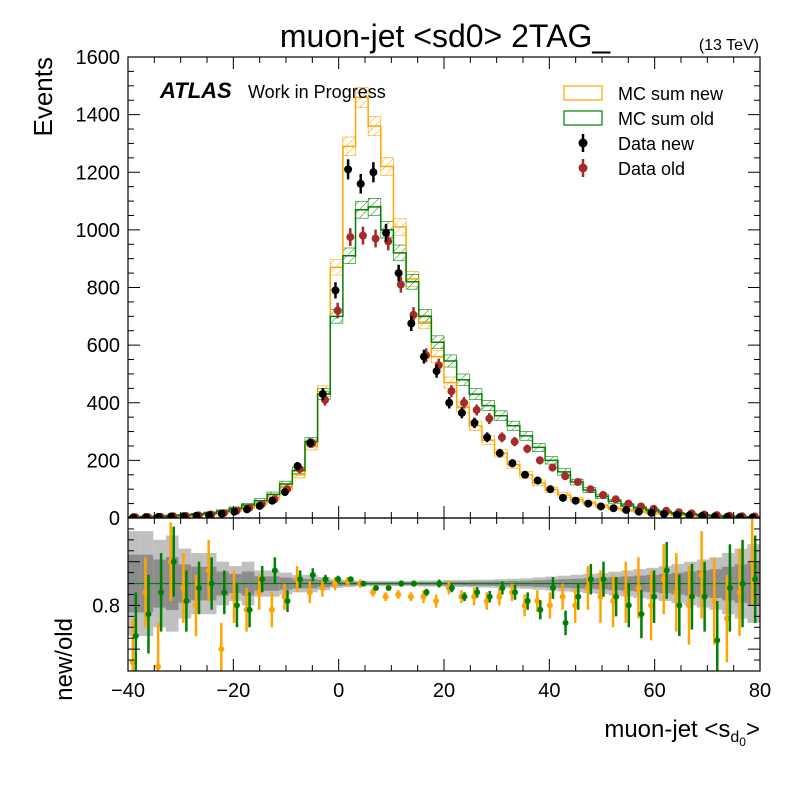  Describe the element at coordinates (98, 116) in the screenshot. I see `y-tick-label: 1400` at that location.